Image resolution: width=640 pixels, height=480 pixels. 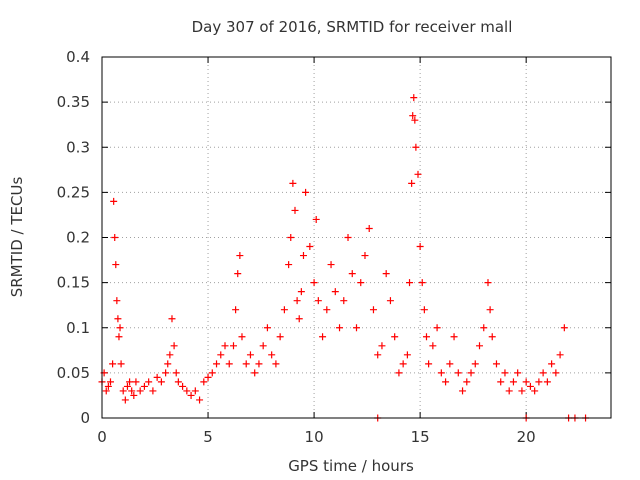 I want to click on x-tick-label: 5, so click(x=208, y=437).